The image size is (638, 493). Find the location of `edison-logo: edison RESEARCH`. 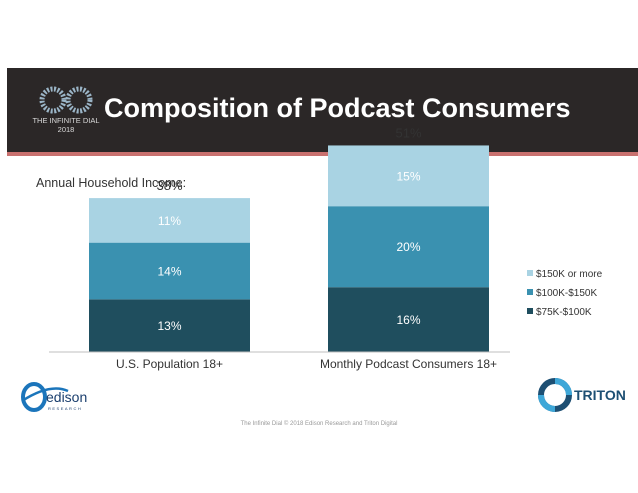

edison-logo: edison RESEARCH is located at coordinates (54, 397).